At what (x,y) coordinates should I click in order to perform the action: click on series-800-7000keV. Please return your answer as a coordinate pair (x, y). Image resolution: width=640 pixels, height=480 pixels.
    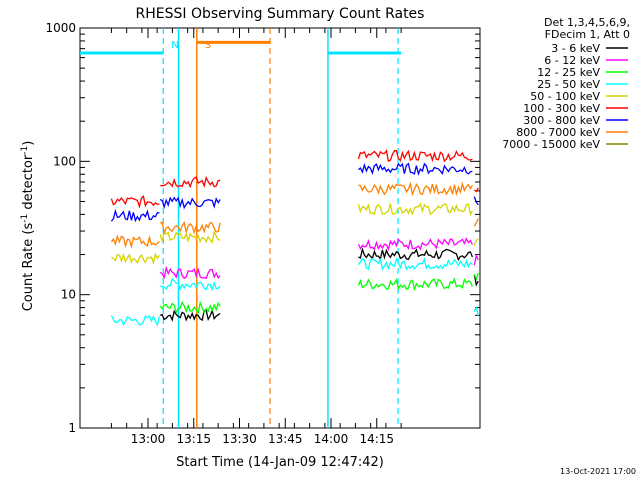
    Looking at the image, I should click on (294, 215).